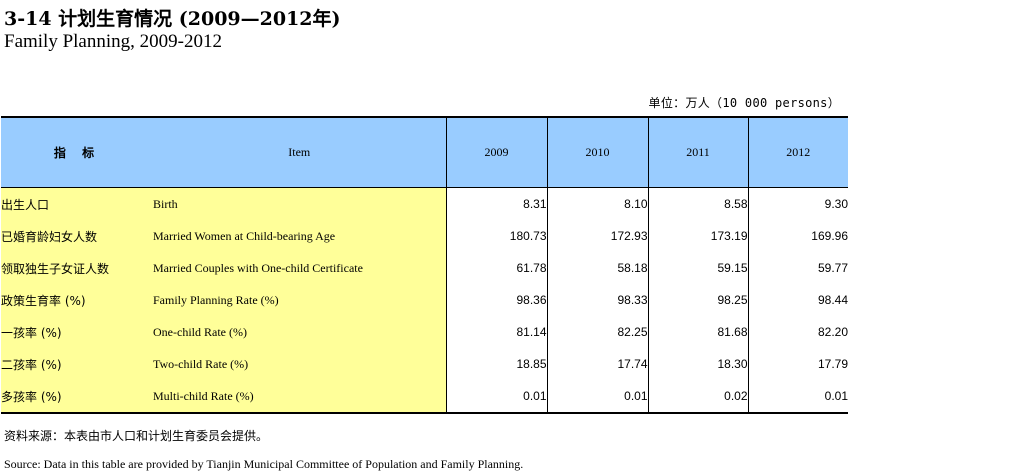 The height and width of the screenshot is (473, 1020). What do you see at coordinates (697, 203) in the screenshot?
I see `cell-value: 8.58` at bounding box center [697, 203].